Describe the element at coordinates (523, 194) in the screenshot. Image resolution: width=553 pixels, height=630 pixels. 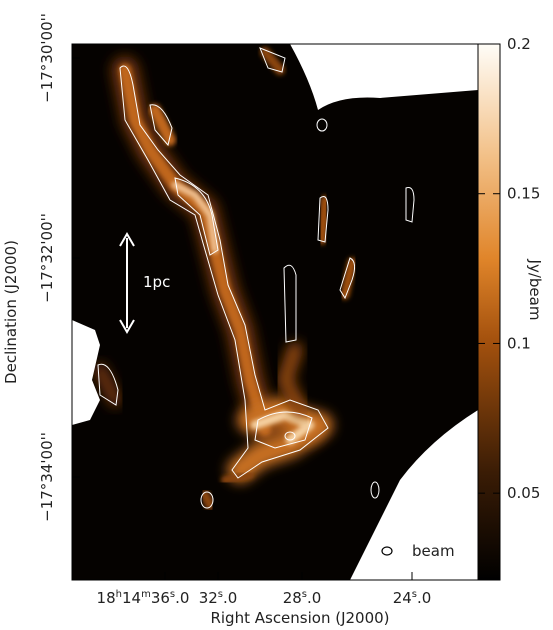
I see `colorbar-tick-label: 0.15` at that location.